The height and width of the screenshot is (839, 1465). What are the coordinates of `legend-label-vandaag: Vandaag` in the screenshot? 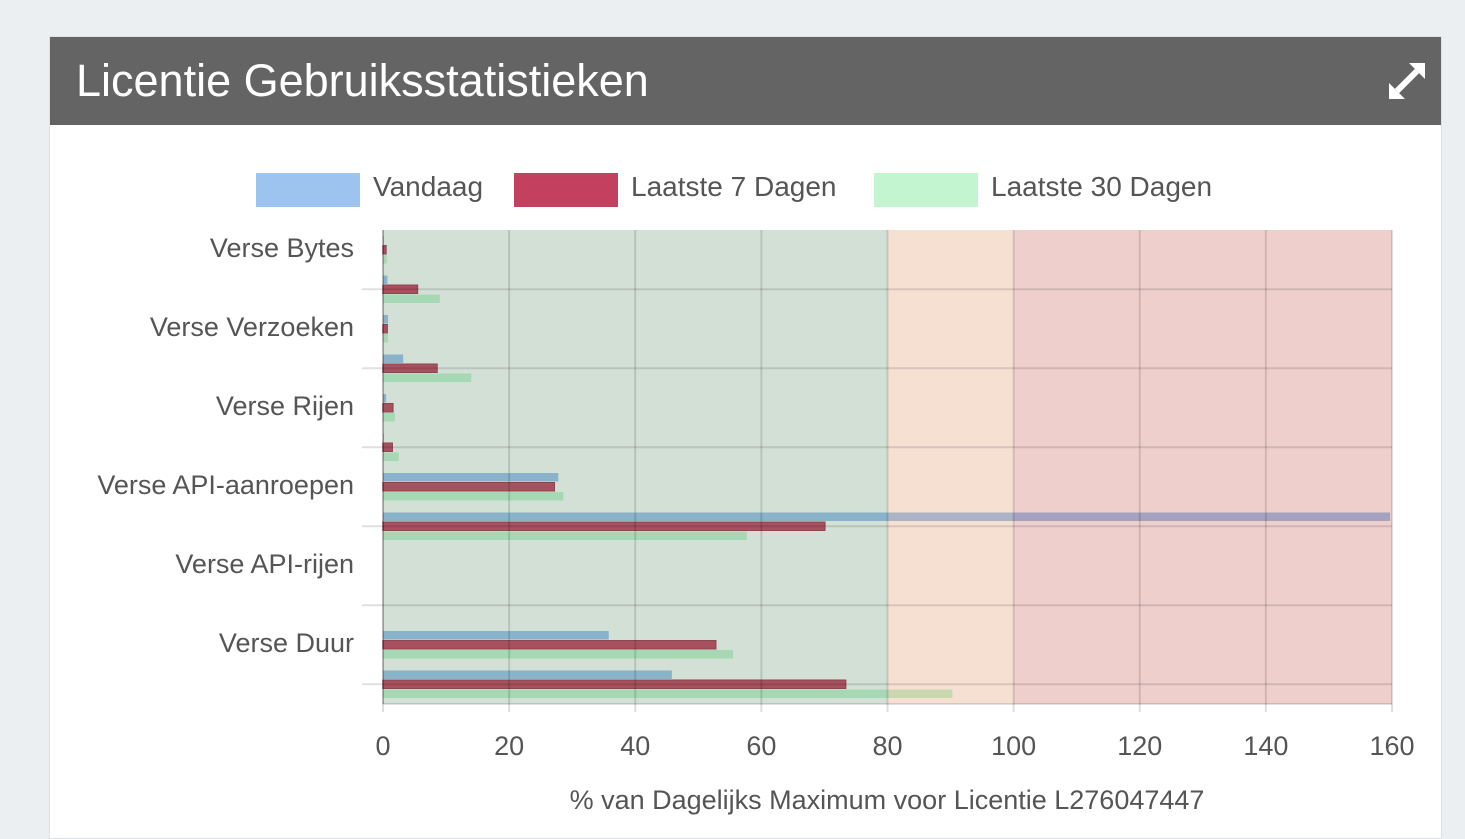 It's located at (428, 186).